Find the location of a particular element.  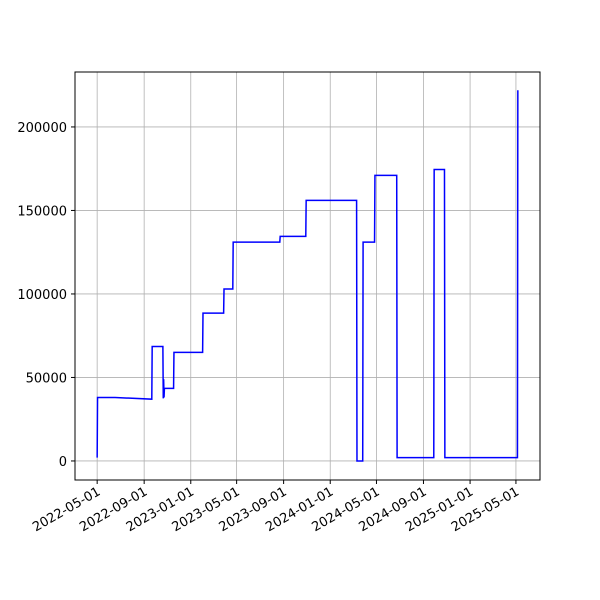

y-tick-label: 0 is located at coordinates (63, 462).